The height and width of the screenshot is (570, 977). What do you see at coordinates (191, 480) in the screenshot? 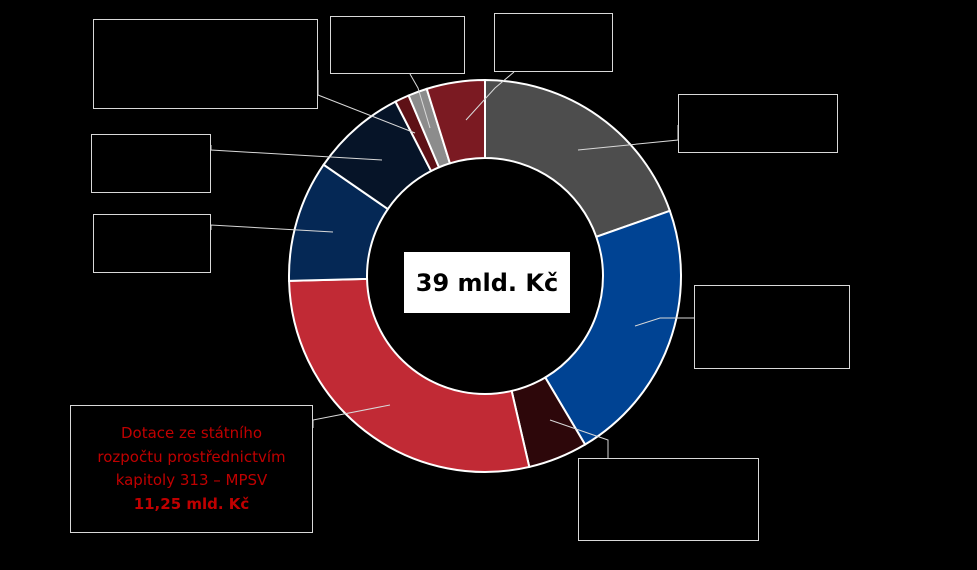
I see `callout-dotace-line: kapitoly 313 – MPSV` at bounding box center [191, 480].